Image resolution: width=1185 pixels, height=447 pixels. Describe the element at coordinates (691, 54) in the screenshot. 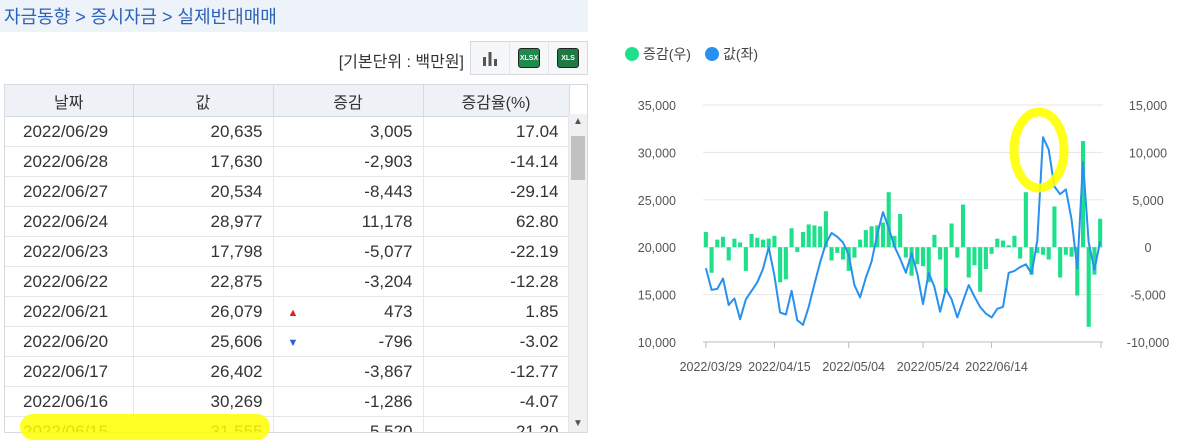

I see `chart-legend: 증감(우) 값(좌)` at that location.